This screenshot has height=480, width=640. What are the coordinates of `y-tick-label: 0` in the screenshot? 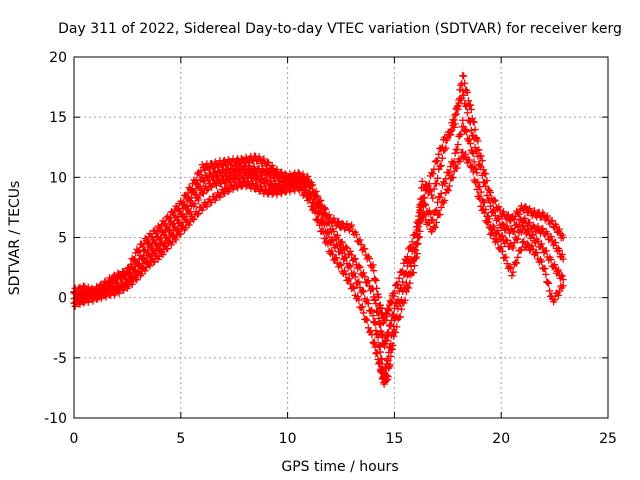 It's located at (62, 299).